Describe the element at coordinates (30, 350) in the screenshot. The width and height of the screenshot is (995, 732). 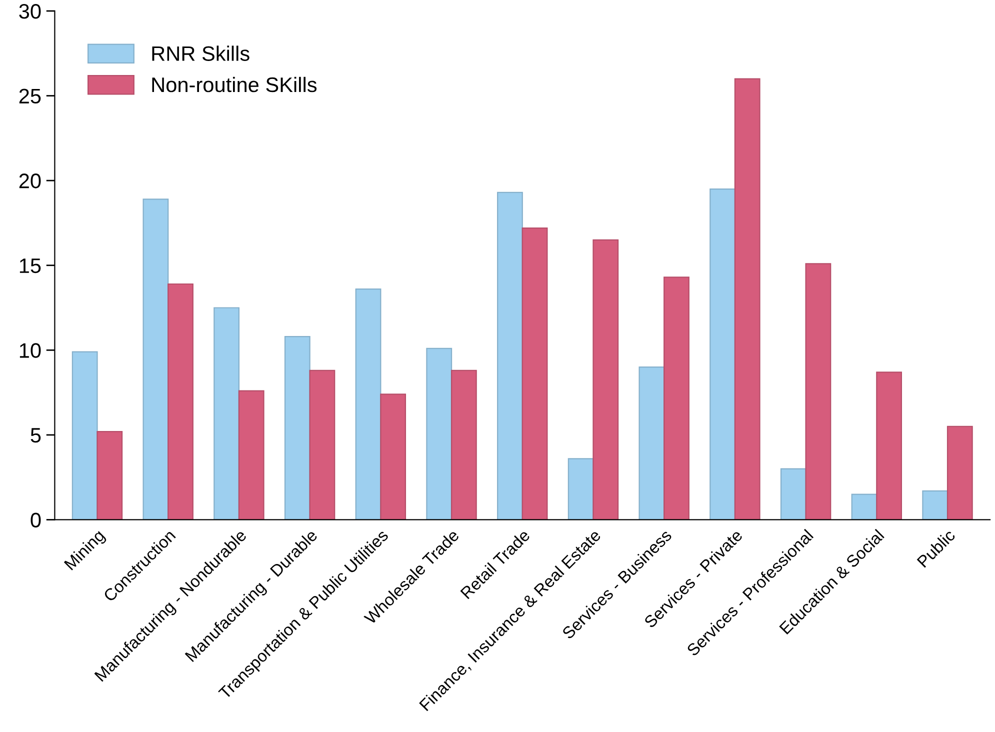
I see `y-tick-label: 10` at that location.